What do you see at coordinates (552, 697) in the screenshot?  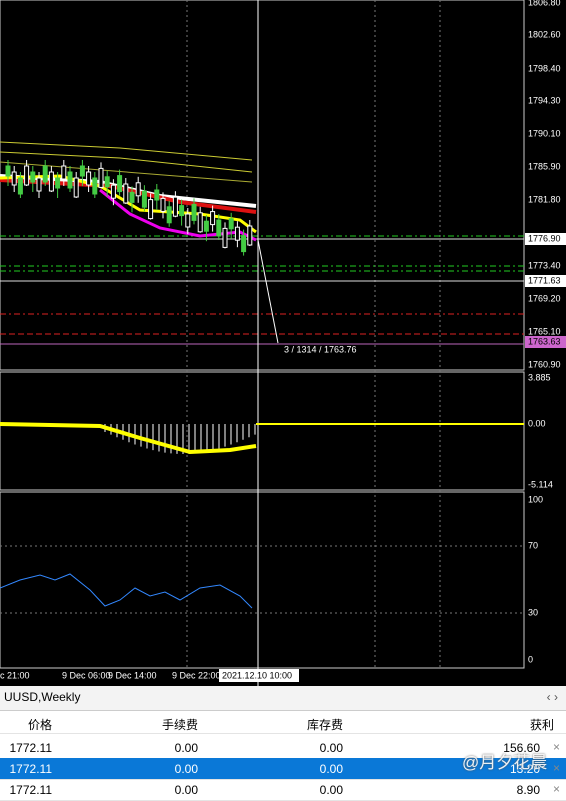 I see `tab-scroll: ‹ ›` at bounding box center [552, 697].